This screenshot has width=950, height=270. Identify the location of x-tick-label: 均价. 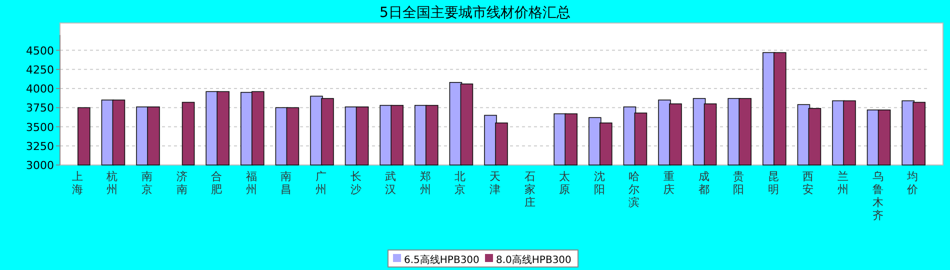
(912, 183).